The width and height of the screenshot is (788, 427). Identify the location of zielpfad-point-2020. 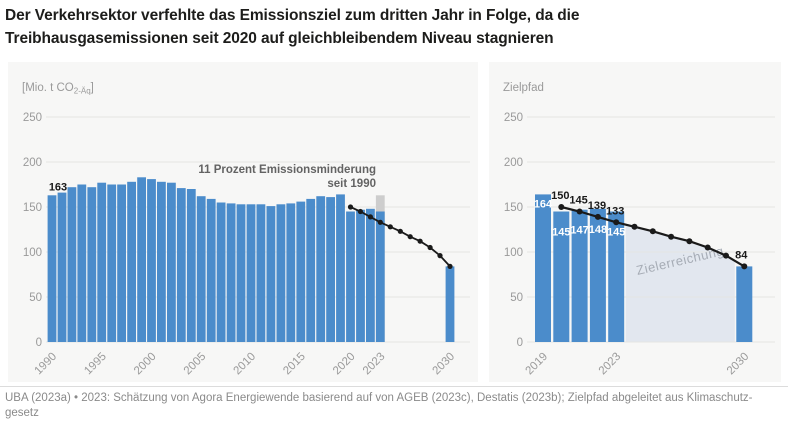
(561, 207).